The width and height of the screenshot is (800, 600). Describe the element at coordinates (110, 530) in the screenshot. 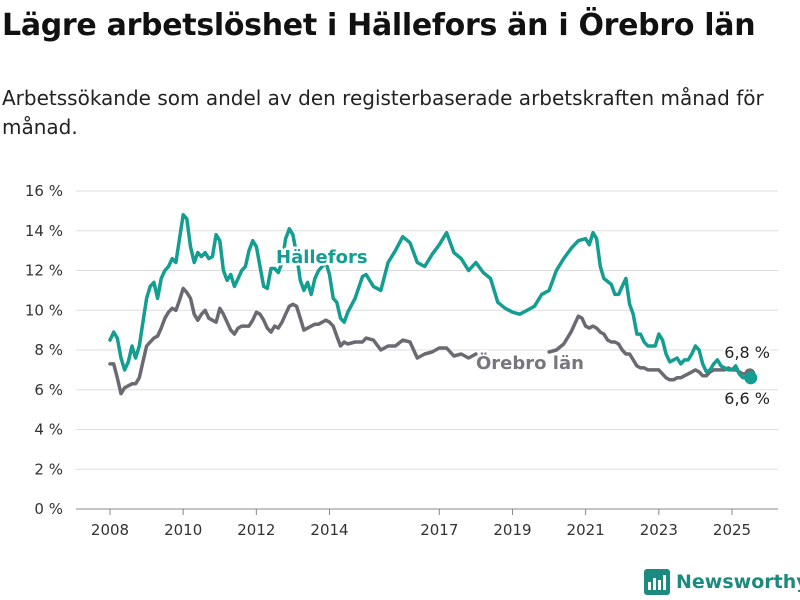

I see `x-tick-label: 2008` at that location.